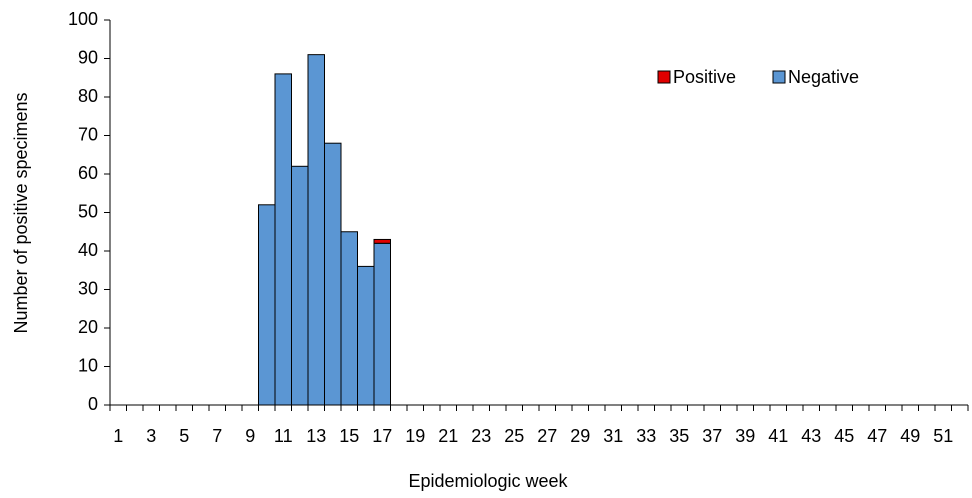 Image resolution: width=972 pixels, height=498 pixels. Describe the element at coordinates (88, 365) in the screenshot. I see `y-tick-label: 10` at that location.